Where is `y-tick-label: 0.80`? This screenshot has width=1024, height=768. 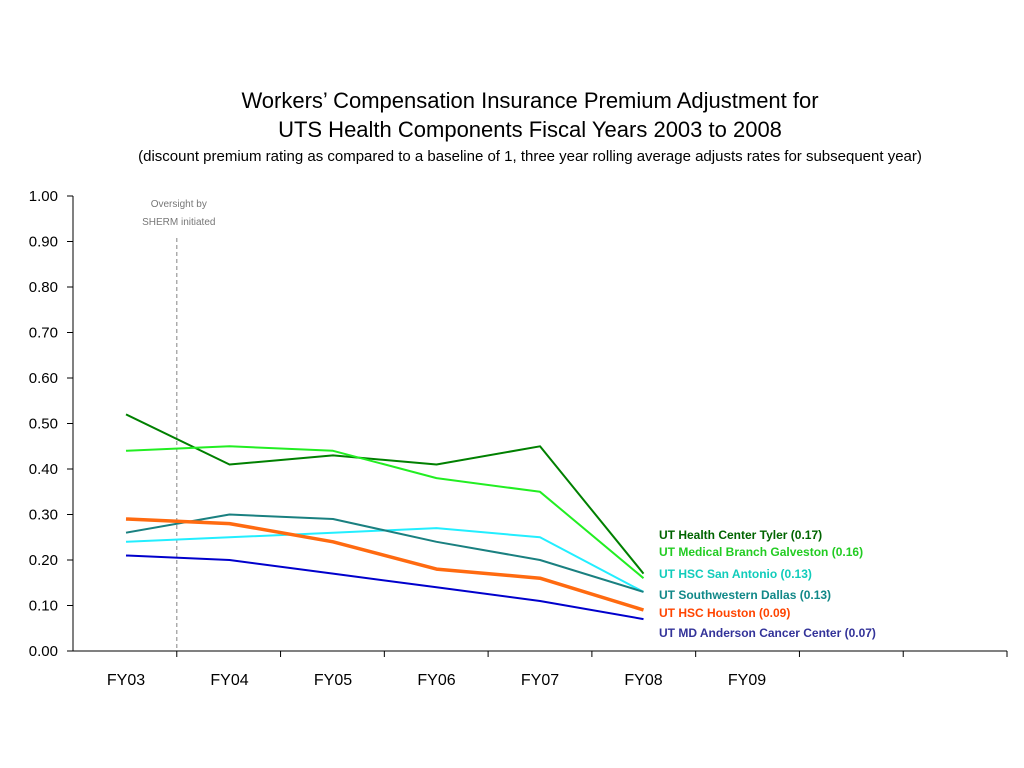 y-tick-label: 0.80 is located at coordinates (43, 287).